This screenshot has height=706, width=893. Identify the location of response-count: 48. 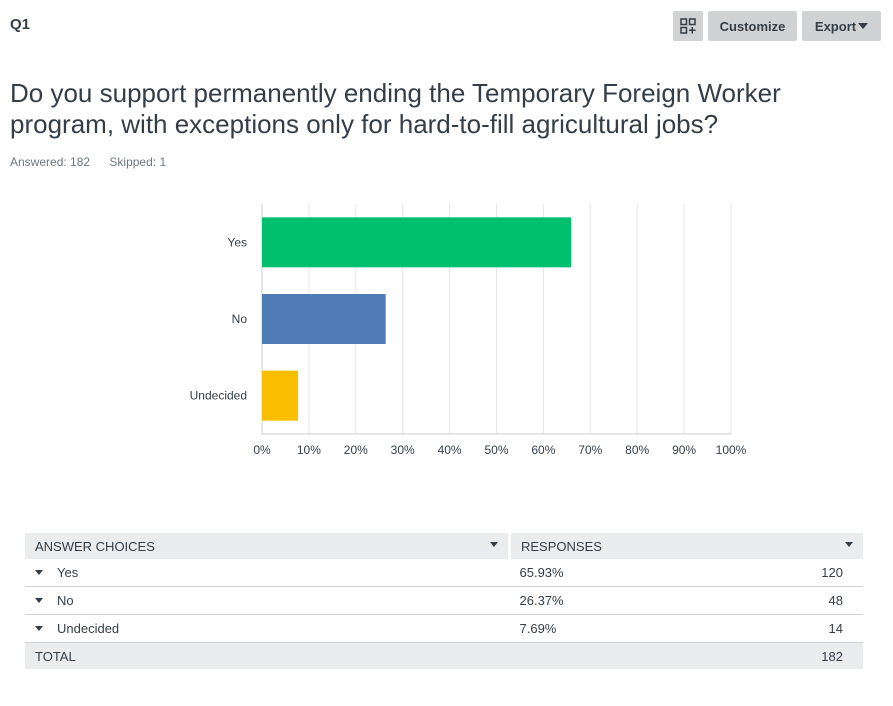
(784, 600).